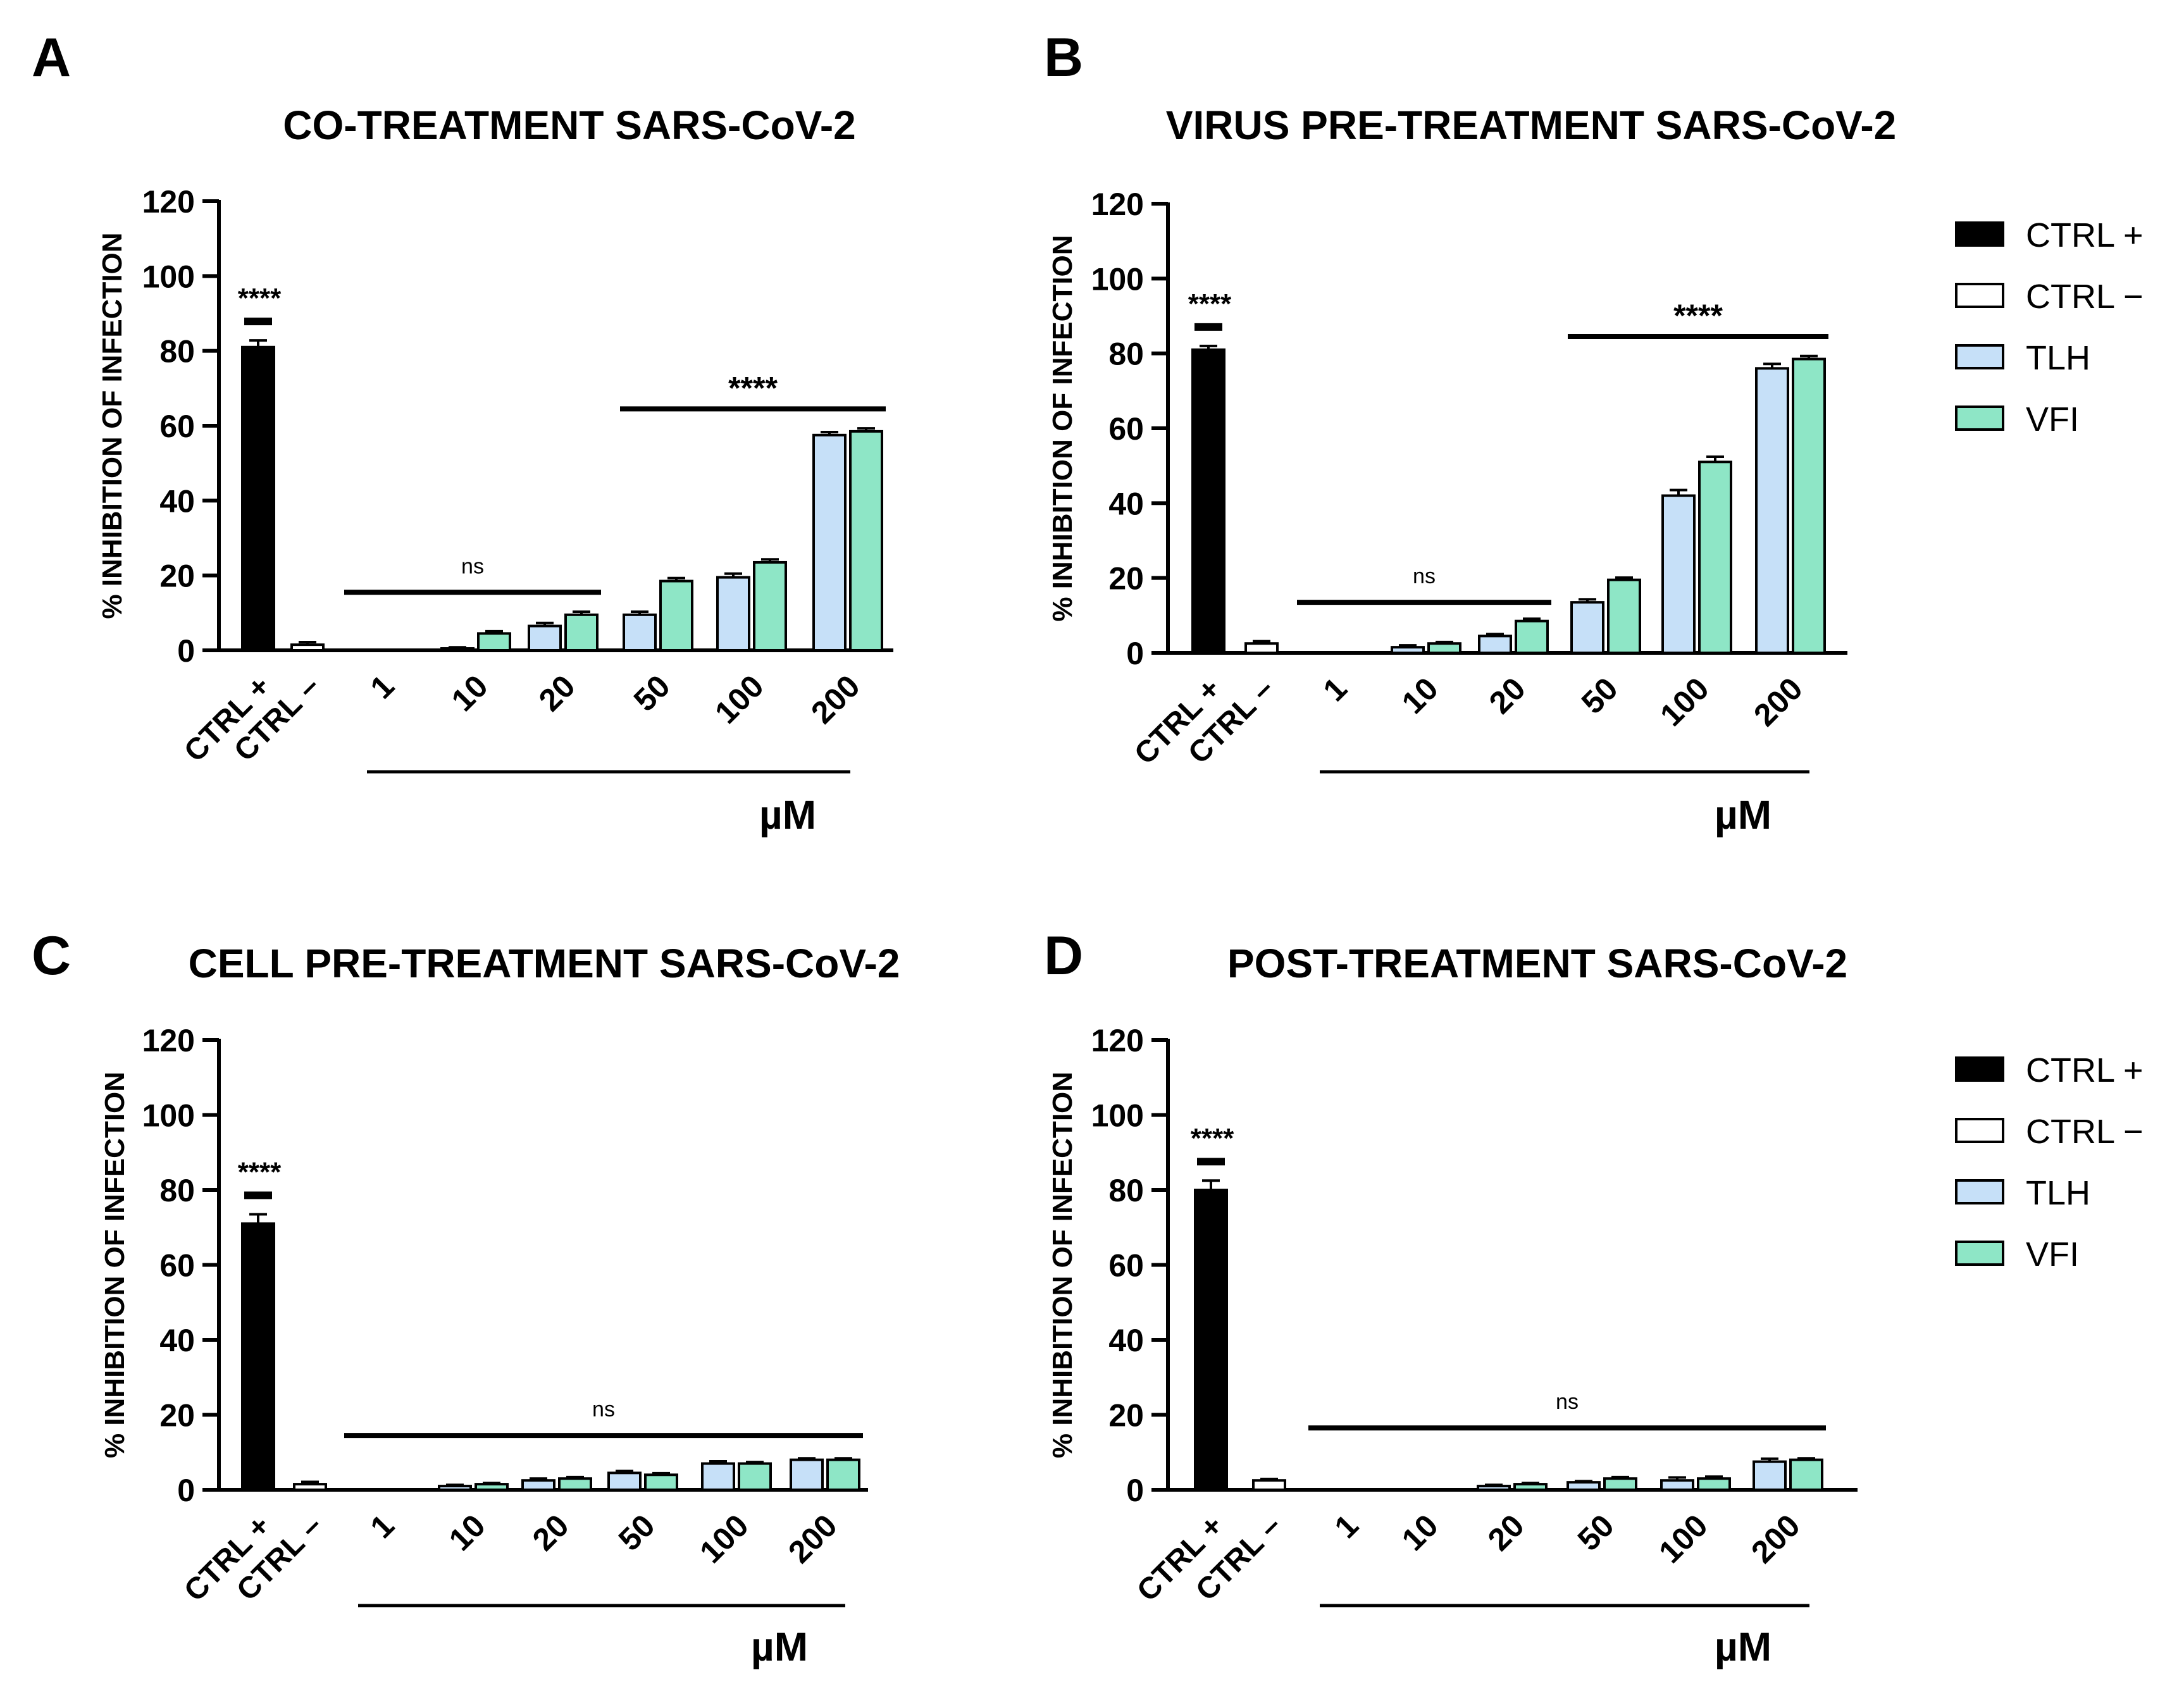  Describe the element at coordinates (1531, 125) in the screenshot. I see `chart-title: VIRUS PRE-TREATMENT SARS-CoV-2` at that location.